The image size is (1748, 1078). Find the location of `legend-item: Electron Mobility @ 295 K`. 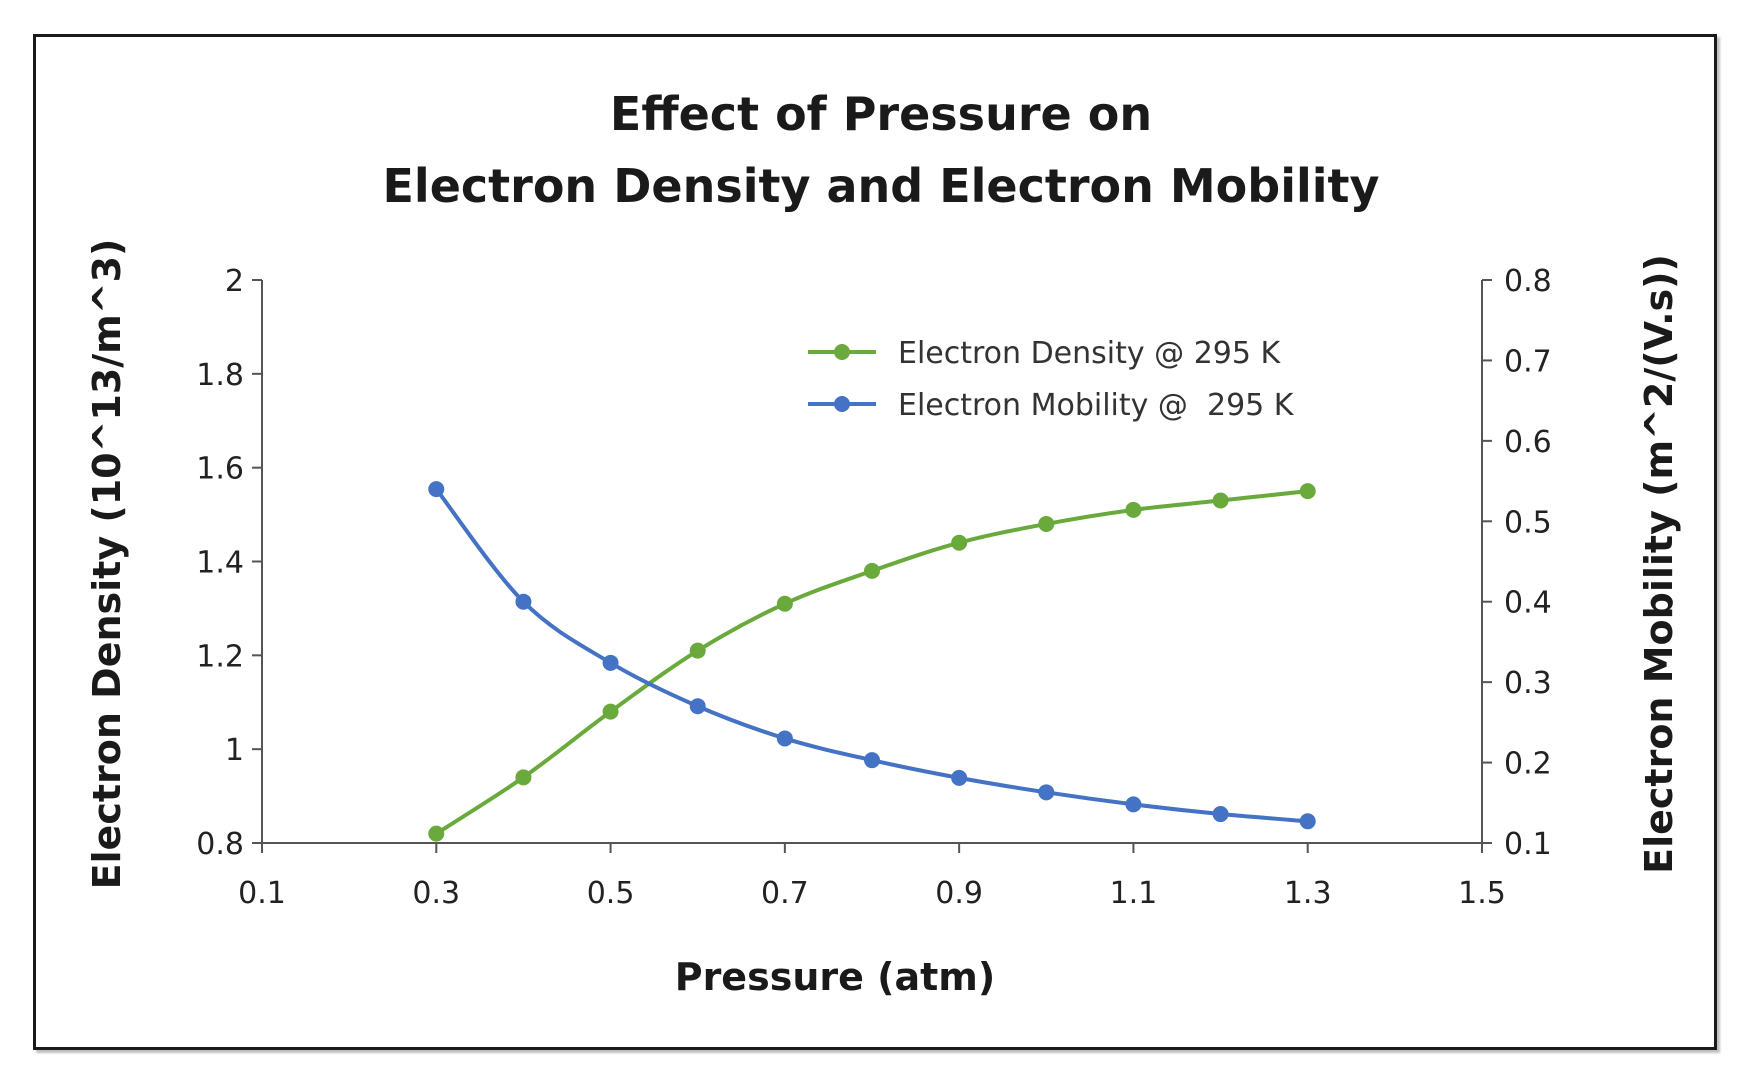

legend-item: Electron Mobility @ 295 K is located at coordinates (1051, 405).